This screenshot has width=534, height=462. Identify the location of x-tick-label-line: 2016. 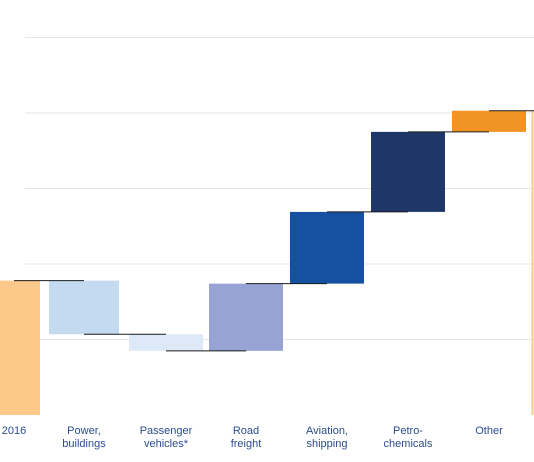
(14, 431).